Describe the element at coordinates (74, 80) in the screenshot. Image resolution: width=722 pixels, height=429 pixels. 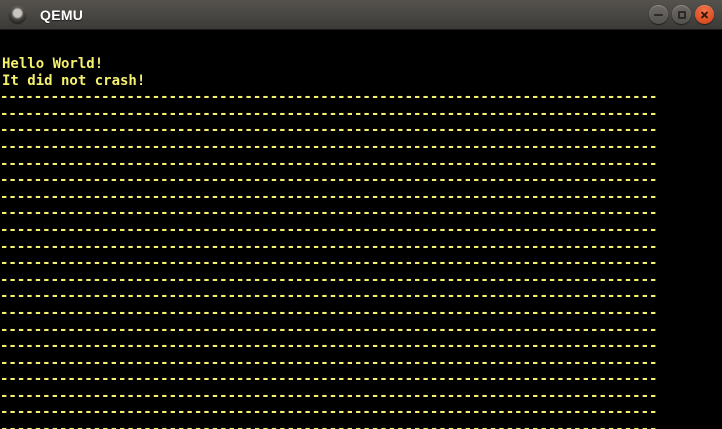
I see `terminal-line: It did not crash!` at that location.